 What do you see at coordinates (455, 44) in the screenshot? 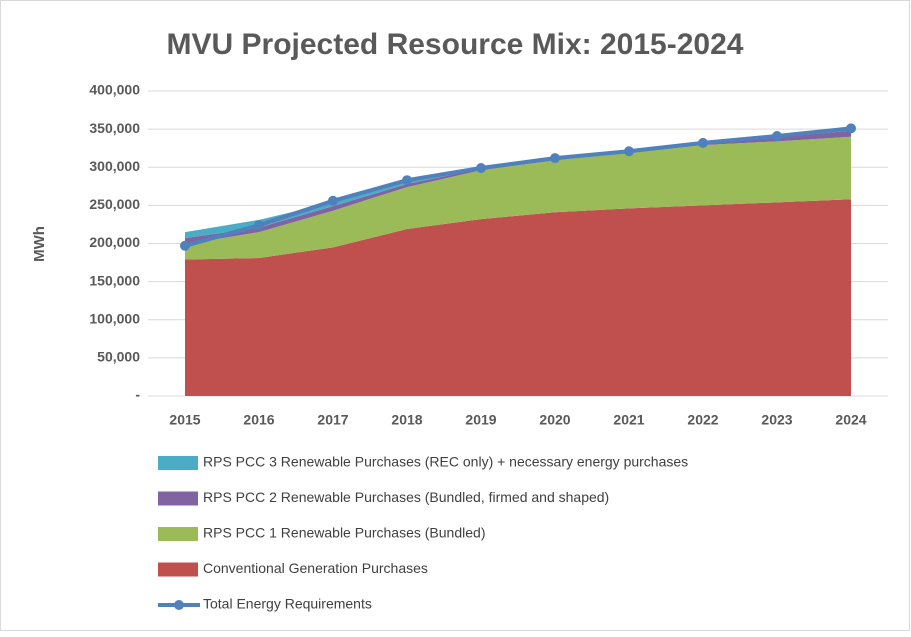
I see `chart-title: MVU Projected Resource Mix: 2015-2024` at bounding box center [455, 44].